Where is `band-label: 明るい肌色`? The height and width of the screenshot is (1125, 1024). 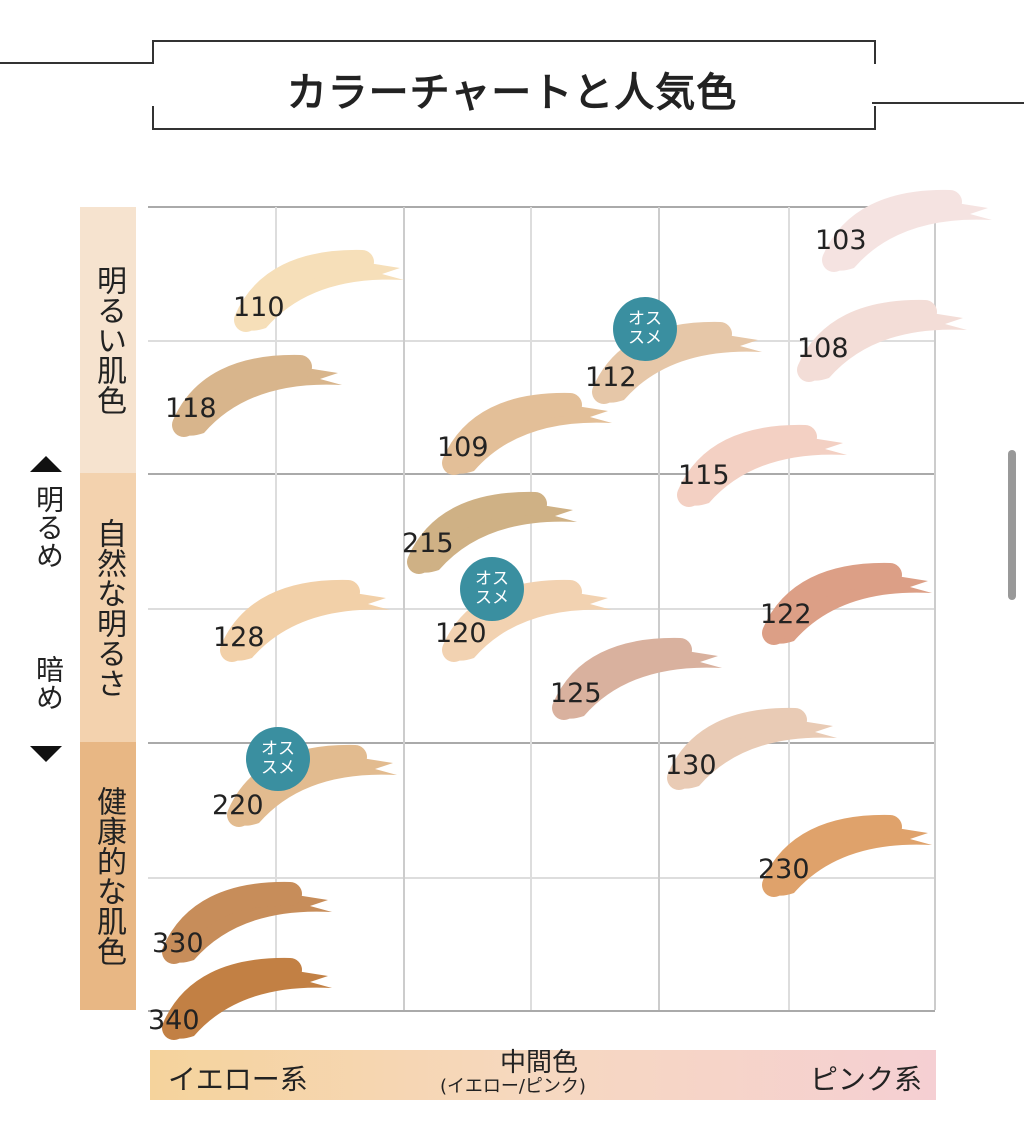
band-label: 明るい肌色 is located at coordinates (108, 340).